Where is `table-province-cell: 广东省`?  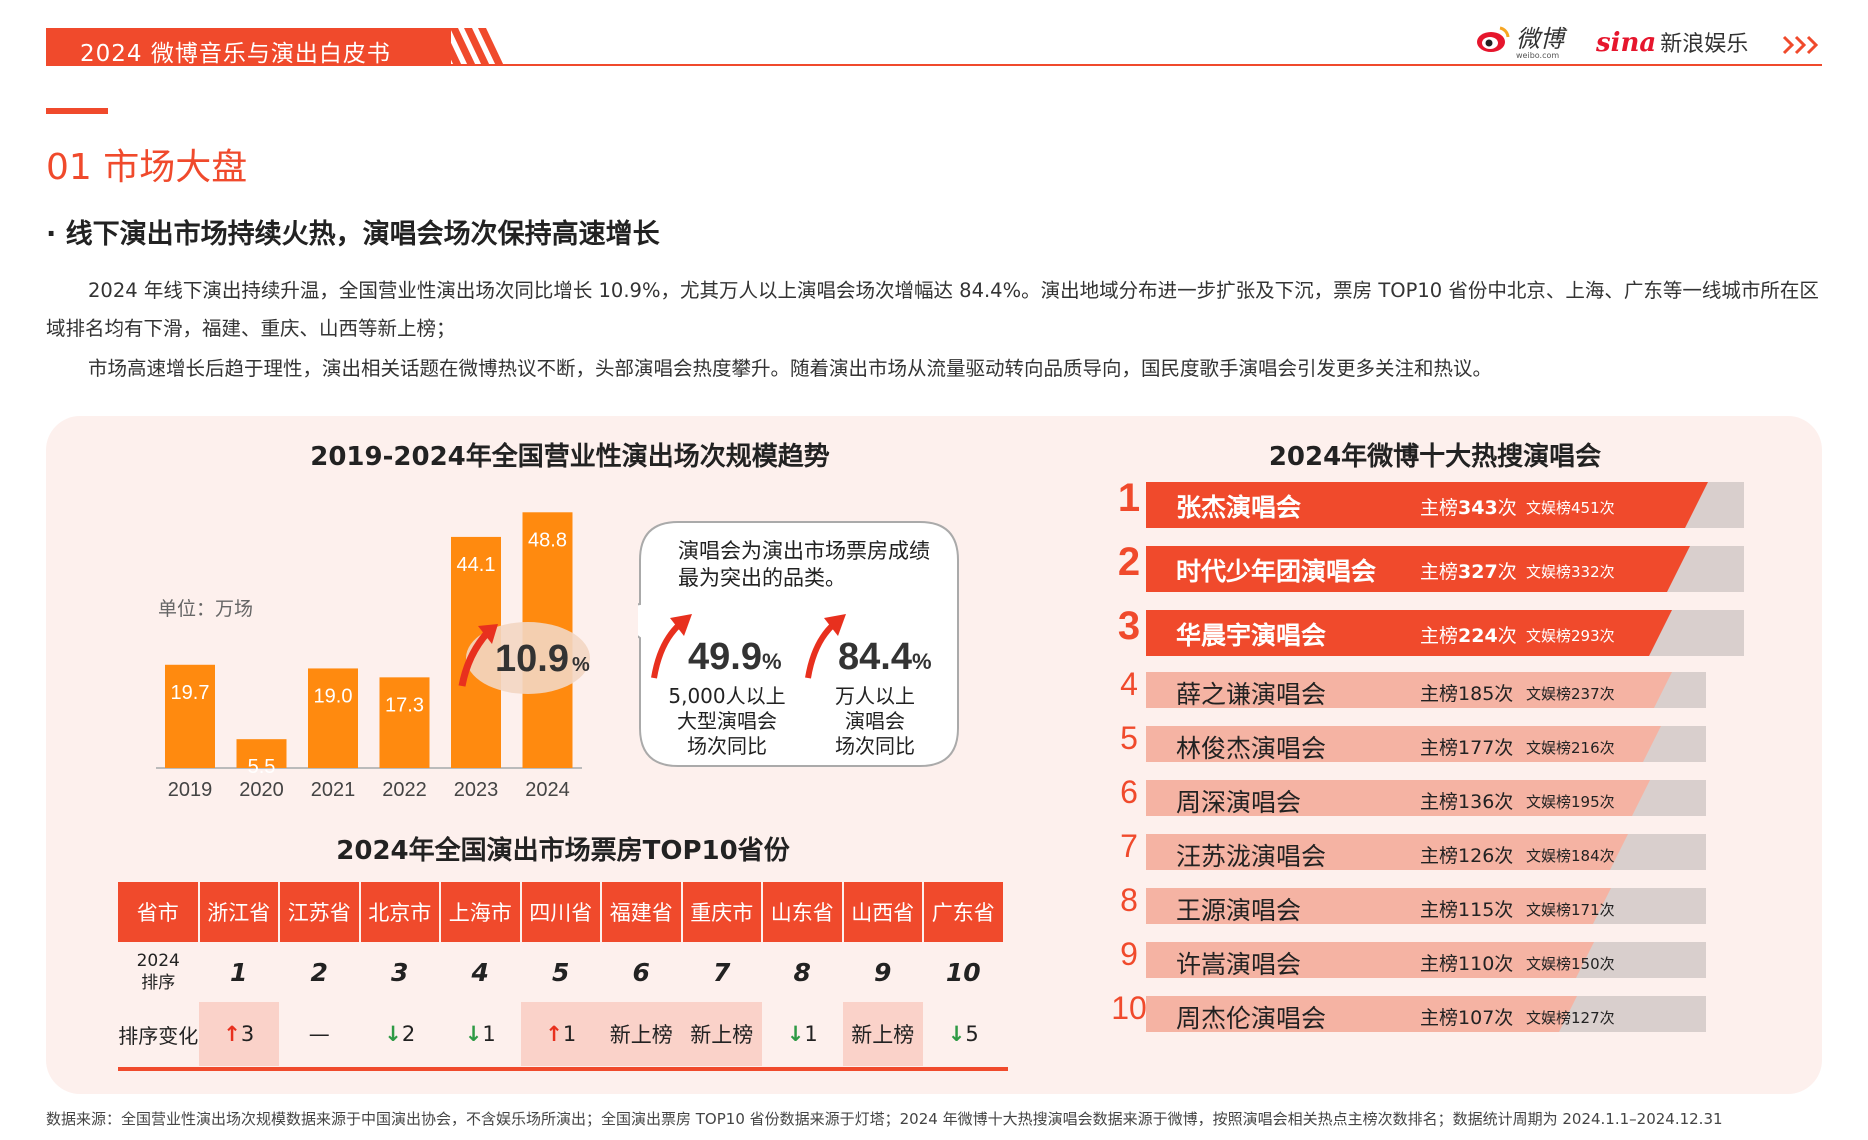 table-province-cell: 广东省 is located at coordinates (964, 912).